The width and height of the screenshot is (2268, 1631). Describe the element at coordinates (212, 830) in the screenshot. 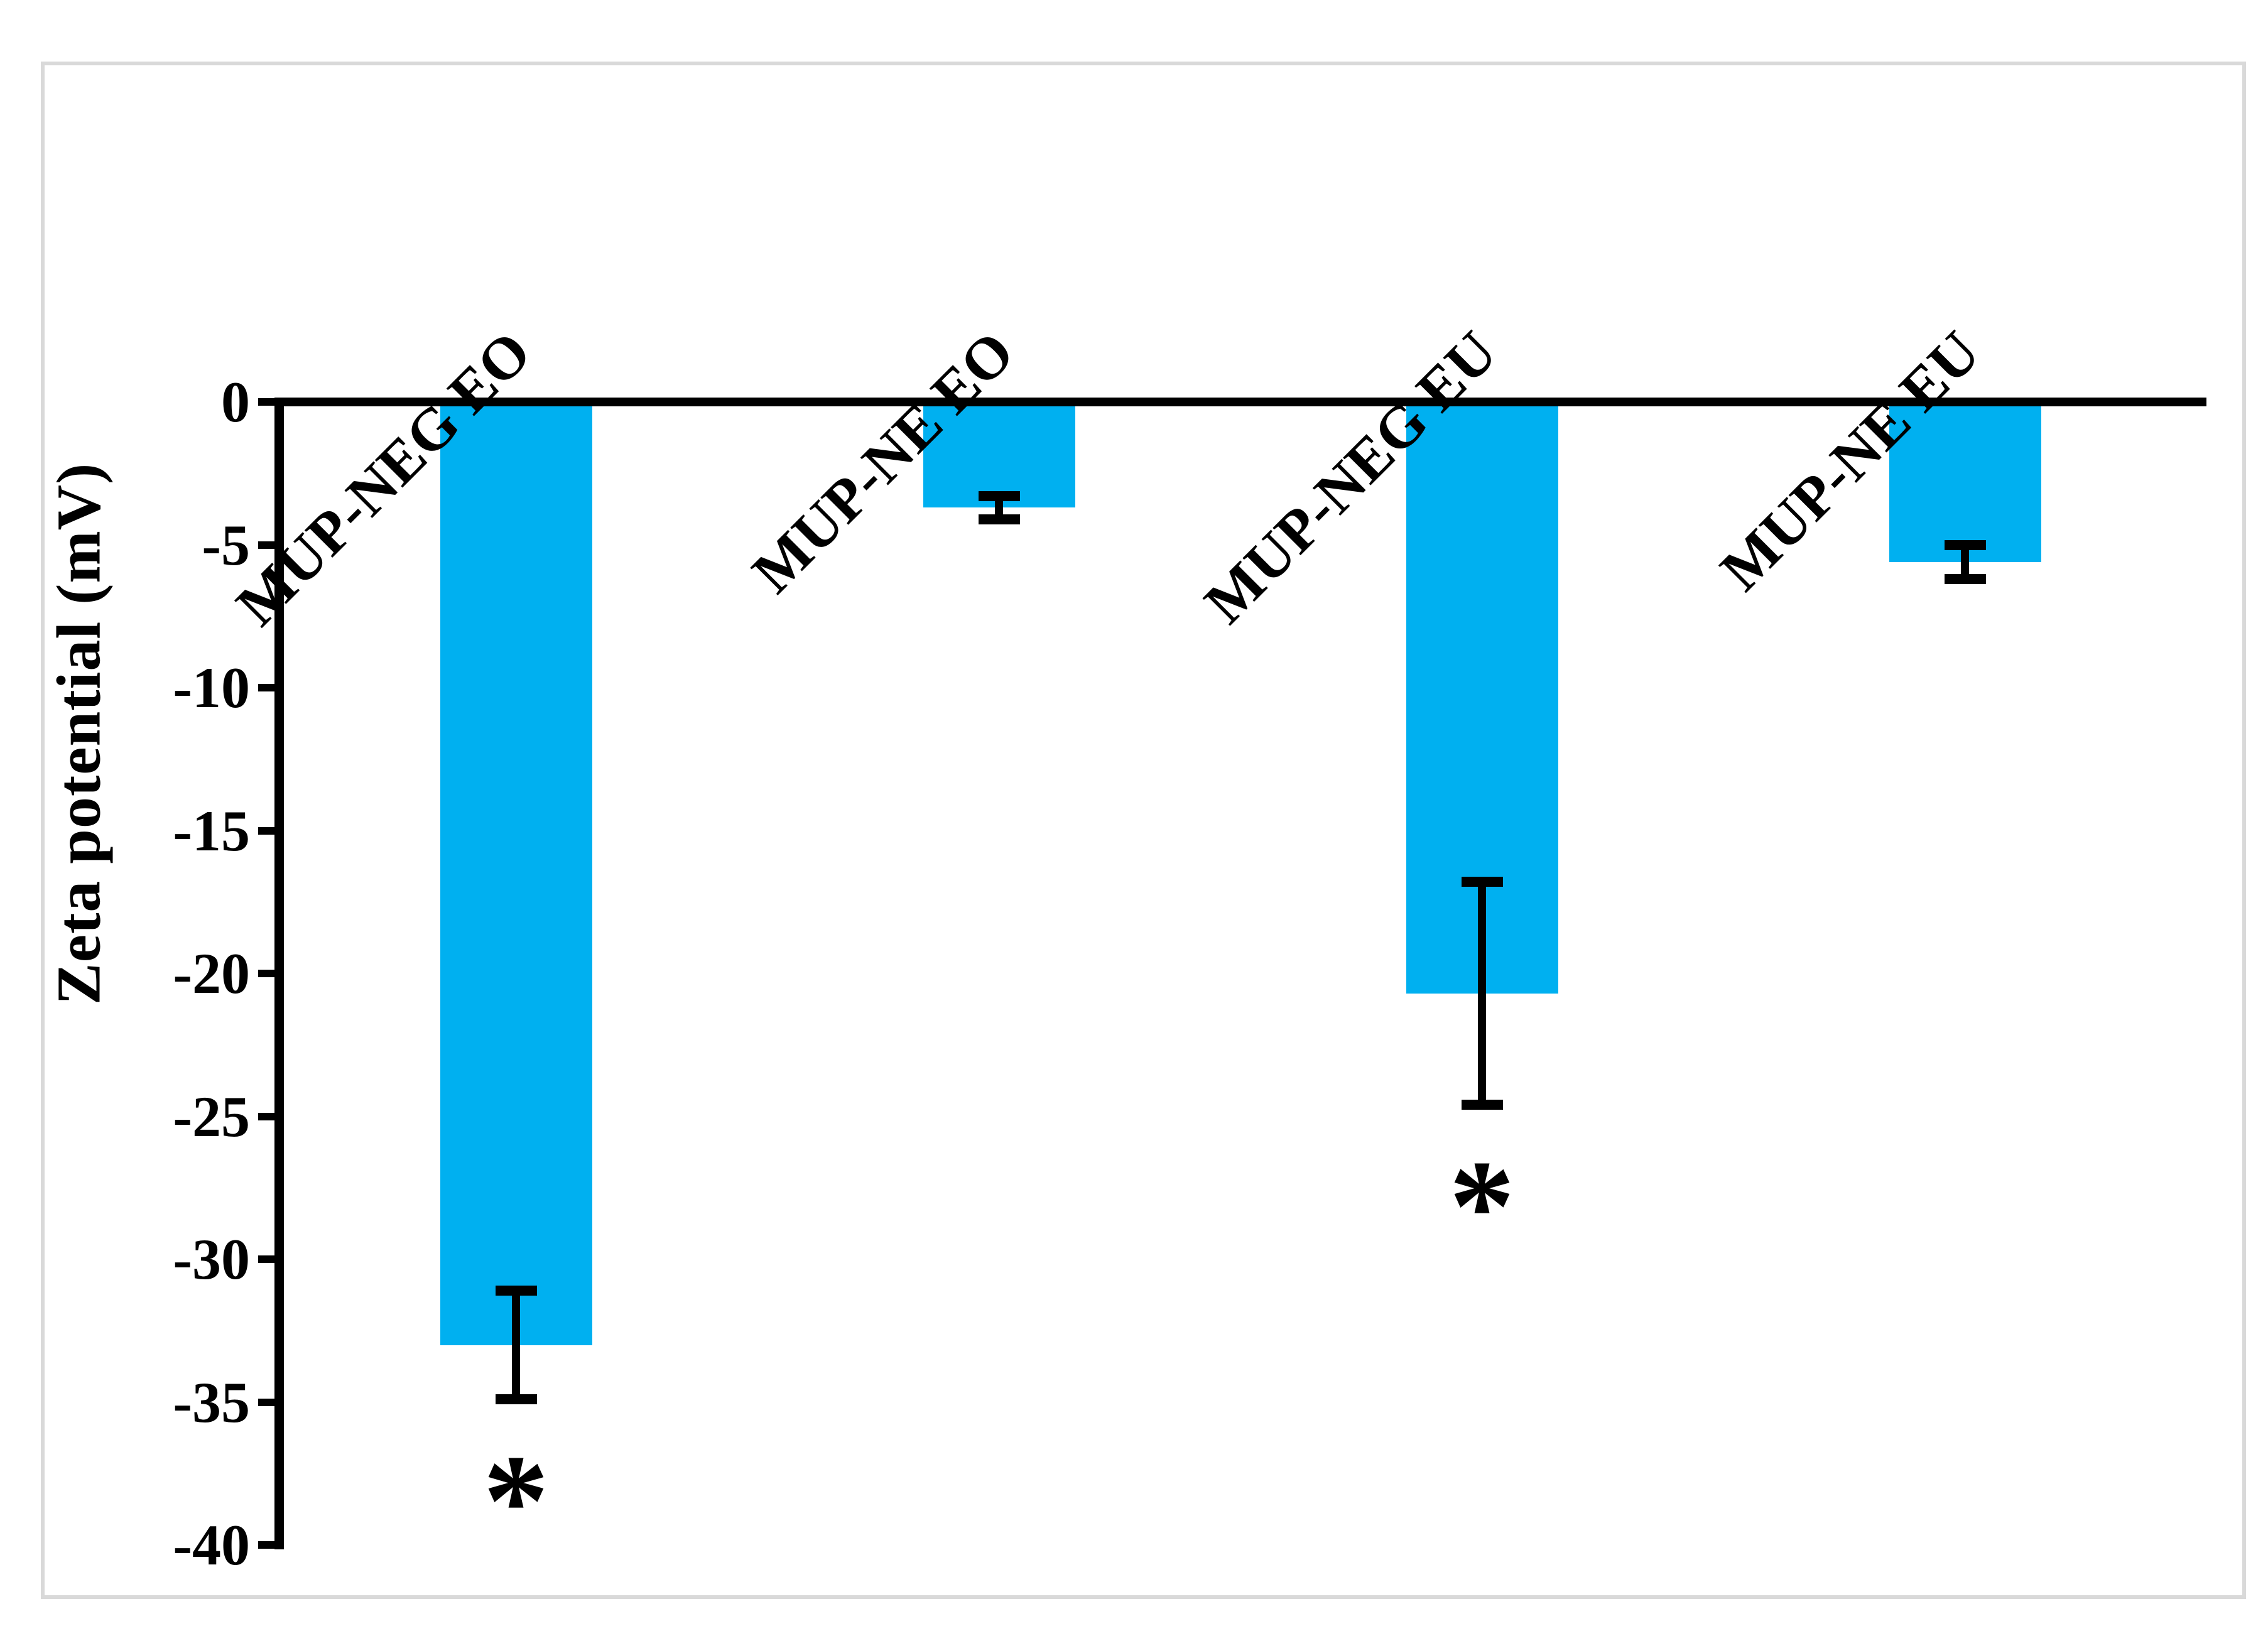

I see `y-tick-label: -15` at that location.